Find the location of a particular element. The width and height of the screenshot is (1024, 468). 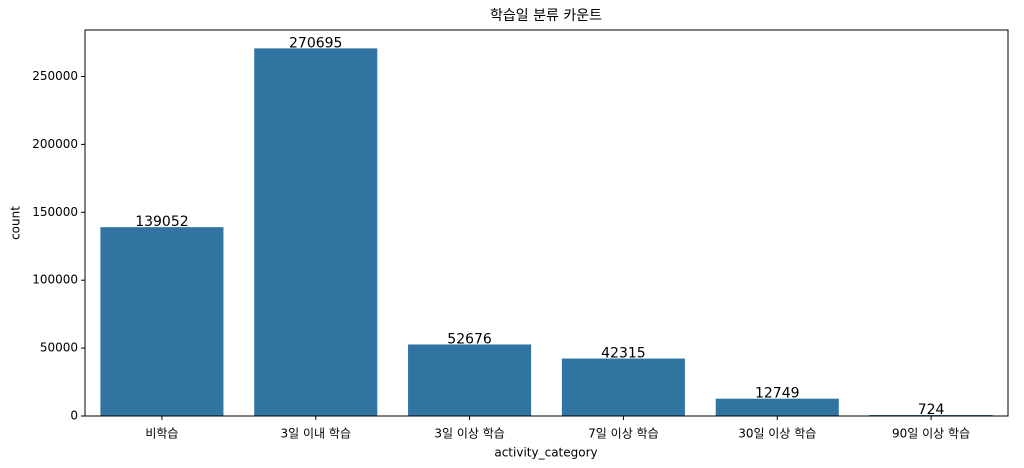

x-tick-label: 7일 이상 학습 is located at coordinates (623, 434).